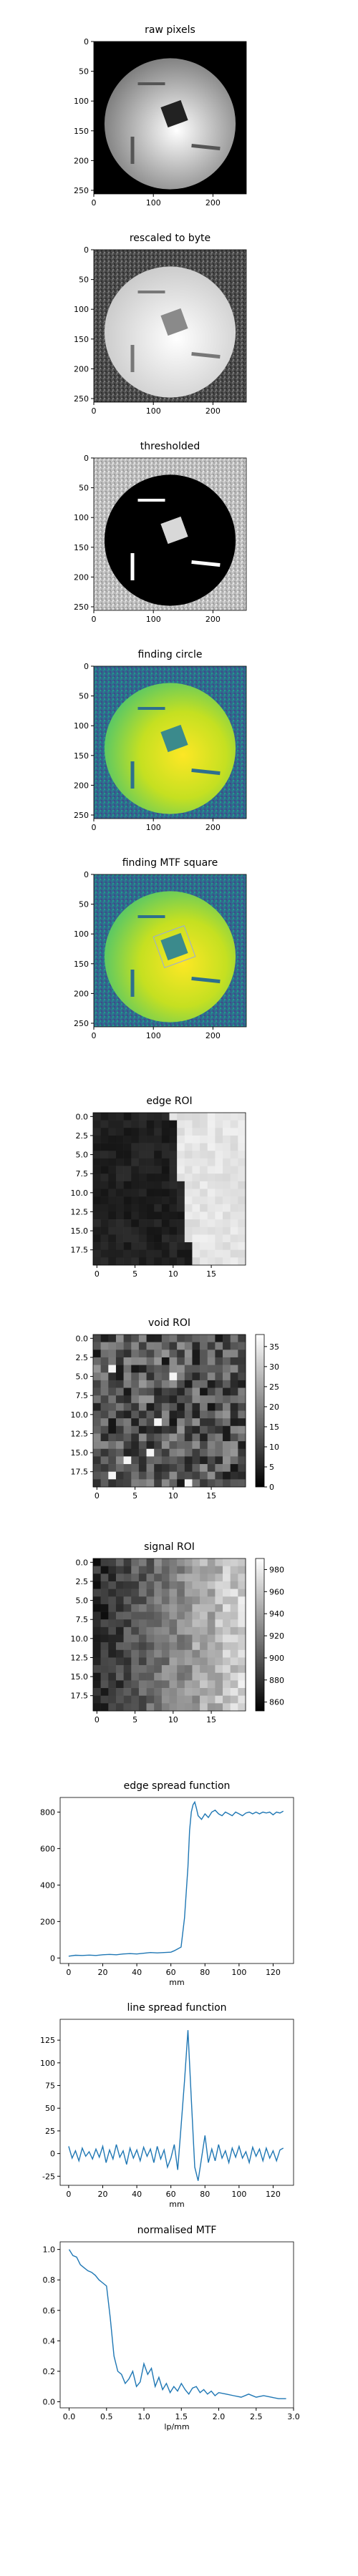  Describe the element at coordinates (84, 488) in the screenshot. I see `y-tick-label: 50` at that location.